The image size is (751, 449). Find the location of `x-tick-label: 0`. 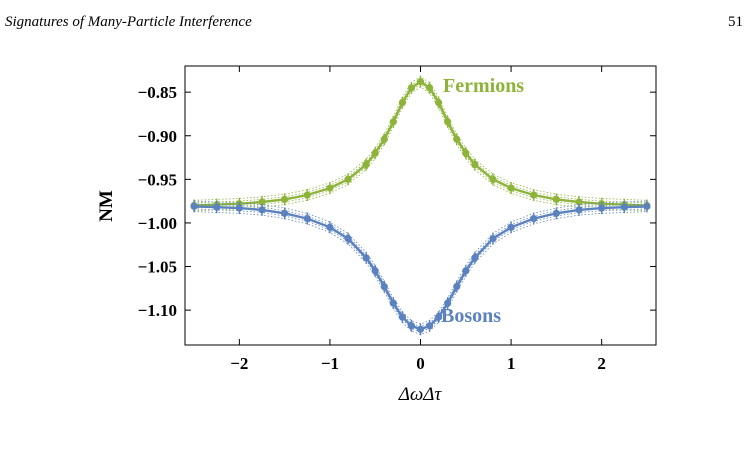

x-tick-label: 0 is located at coordinates (420, 363).